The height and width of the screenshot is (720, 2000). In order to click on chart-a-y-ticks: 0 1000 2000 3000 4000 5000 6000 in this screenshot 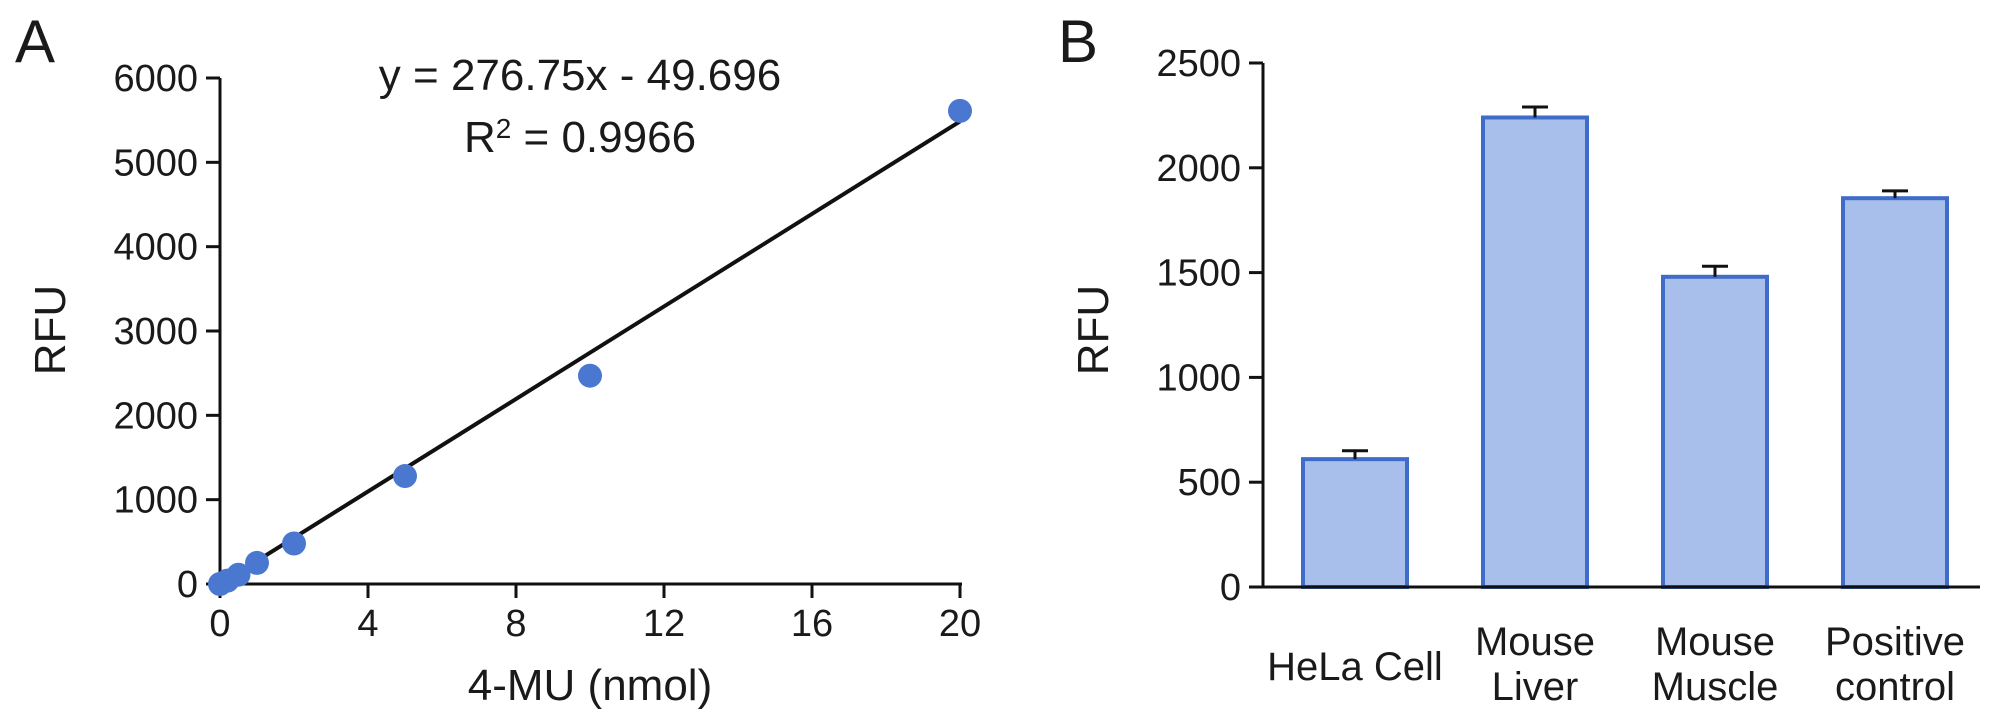, I will do `click(166, 332)`.